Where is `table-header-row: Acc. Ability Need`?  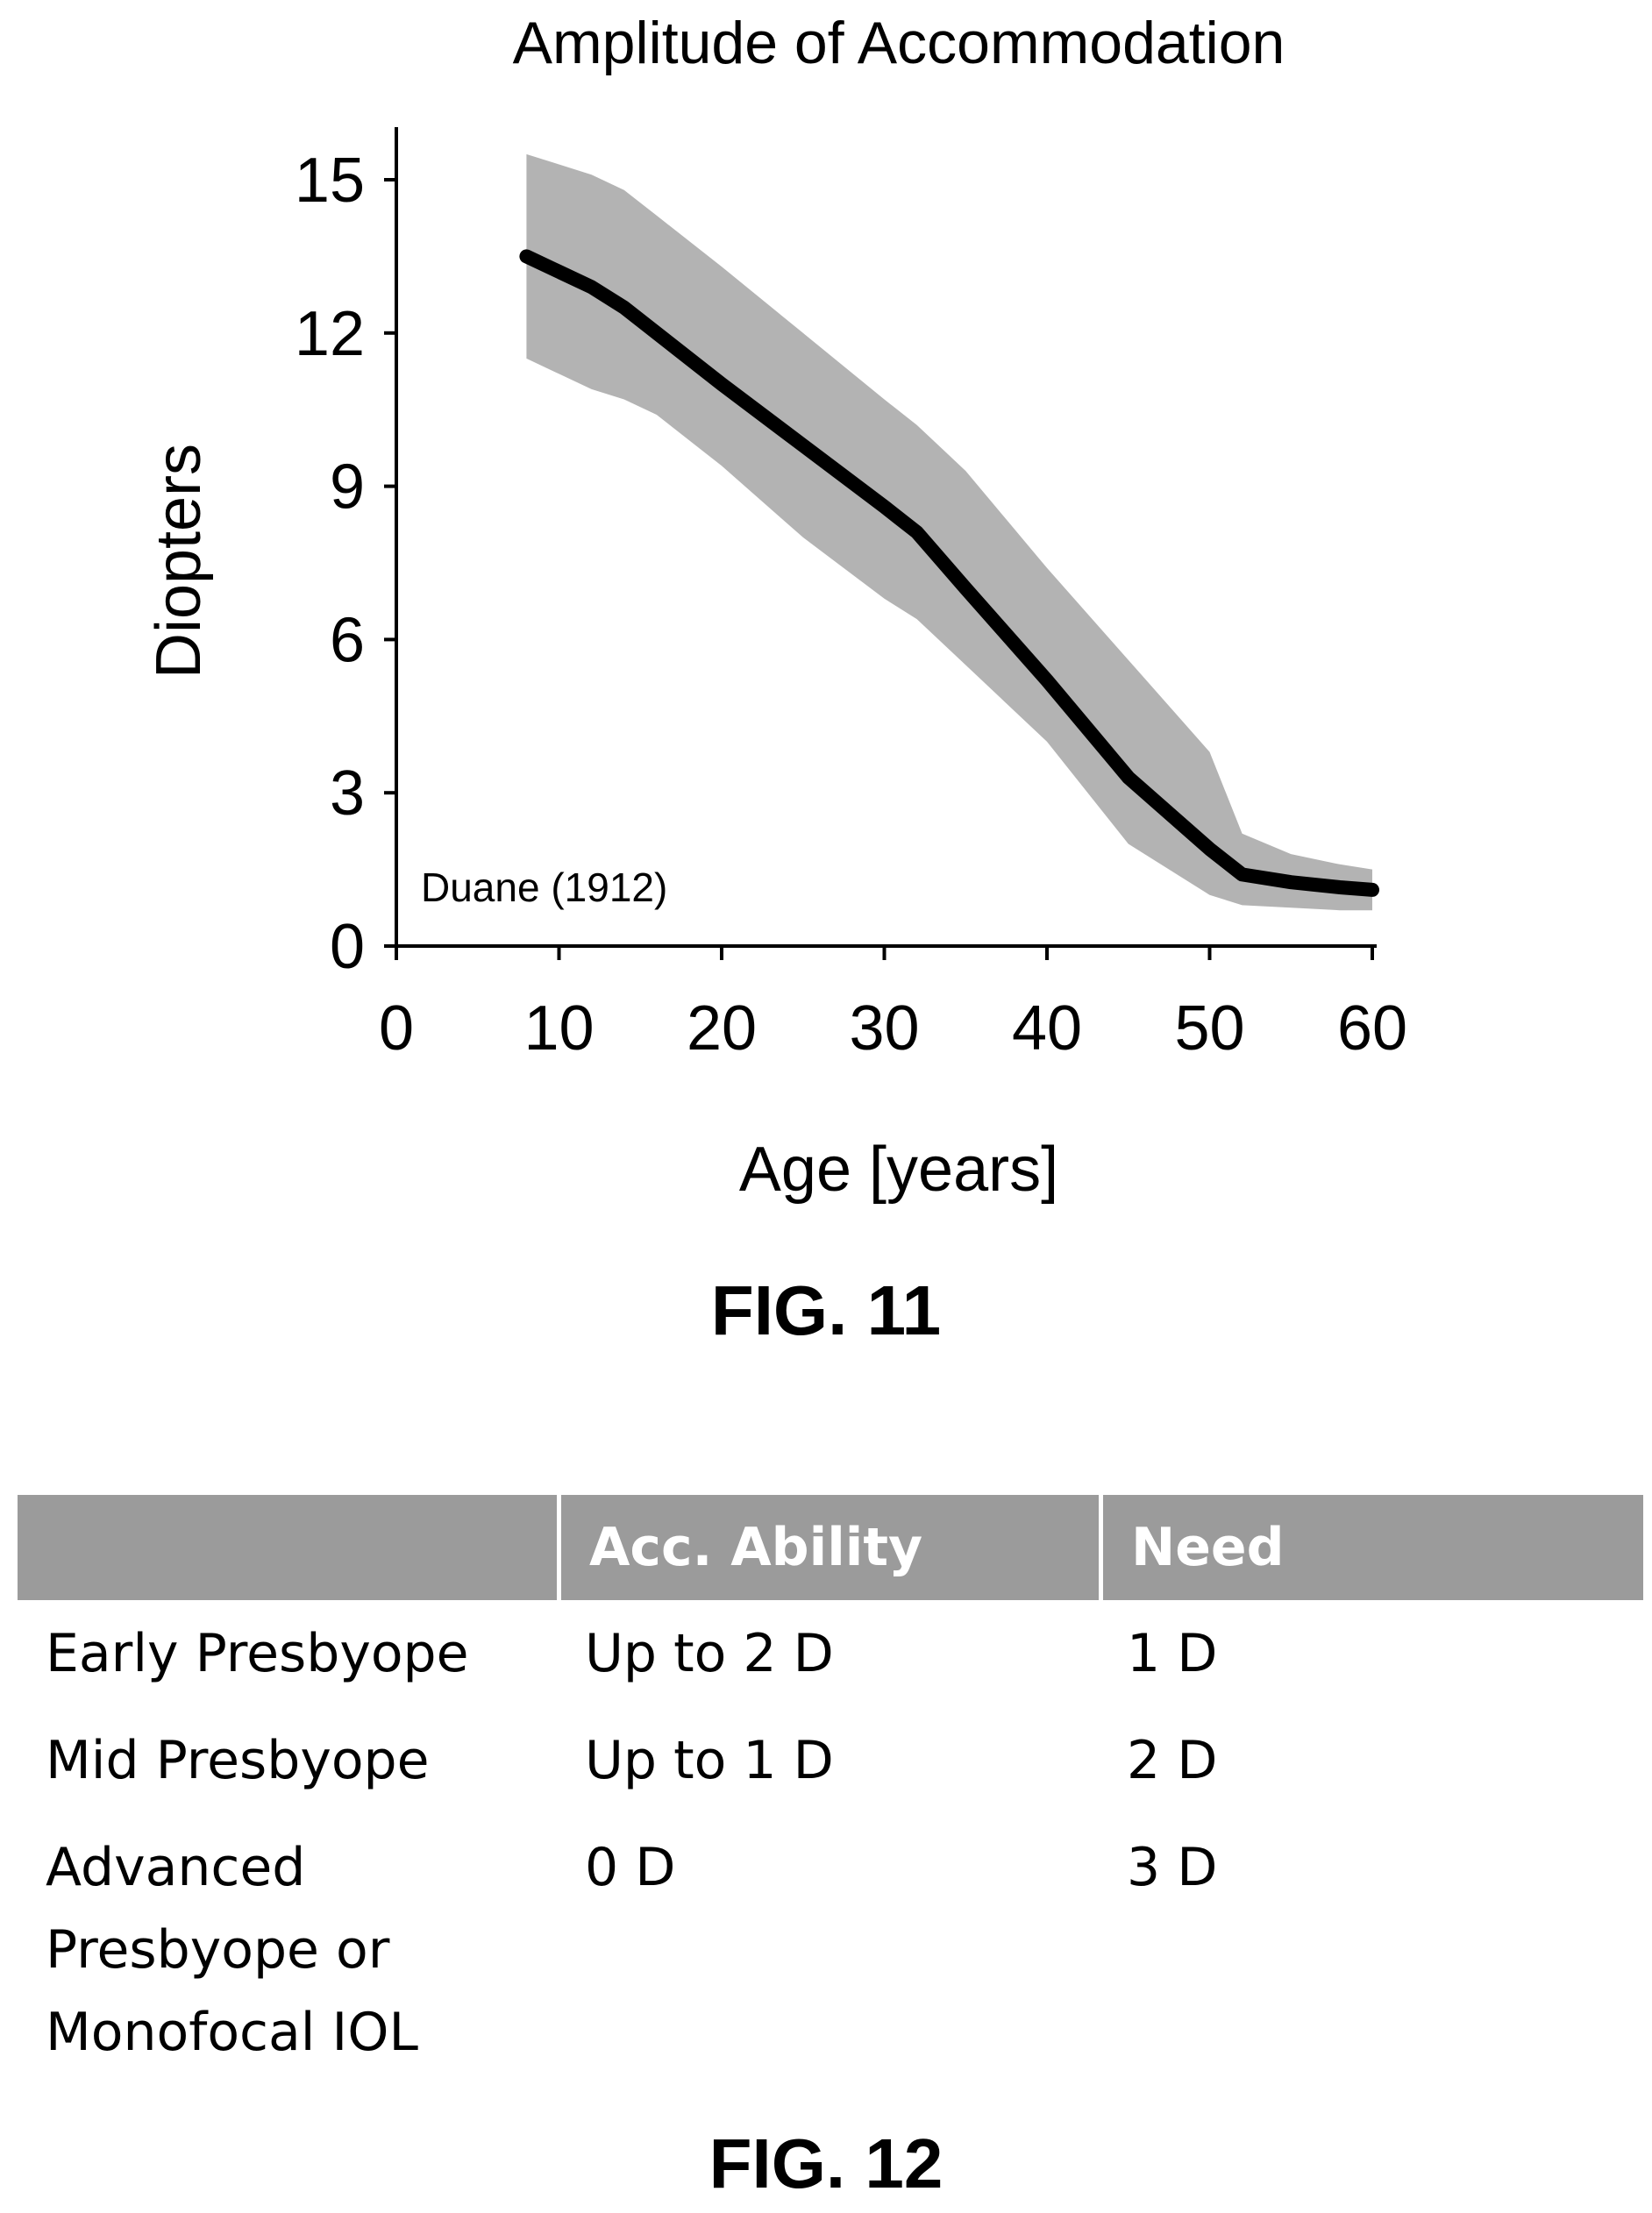
table-header-row: Acc. Ability Need is located at coordinates (830, 1547).